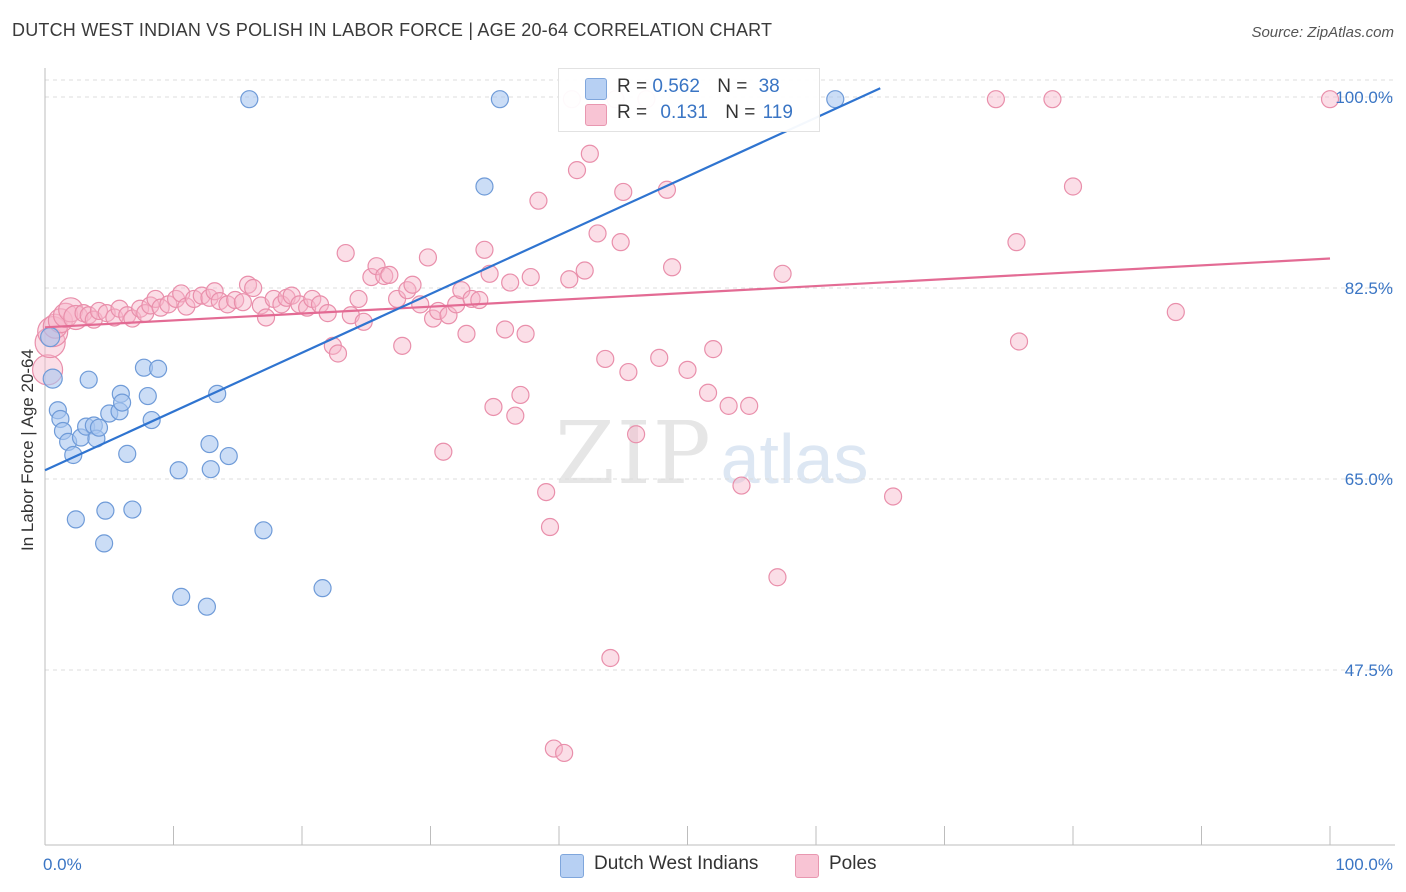 The image size is (1406, 892). I want to click on watermark-zip: ZIP, so click(634, 454).